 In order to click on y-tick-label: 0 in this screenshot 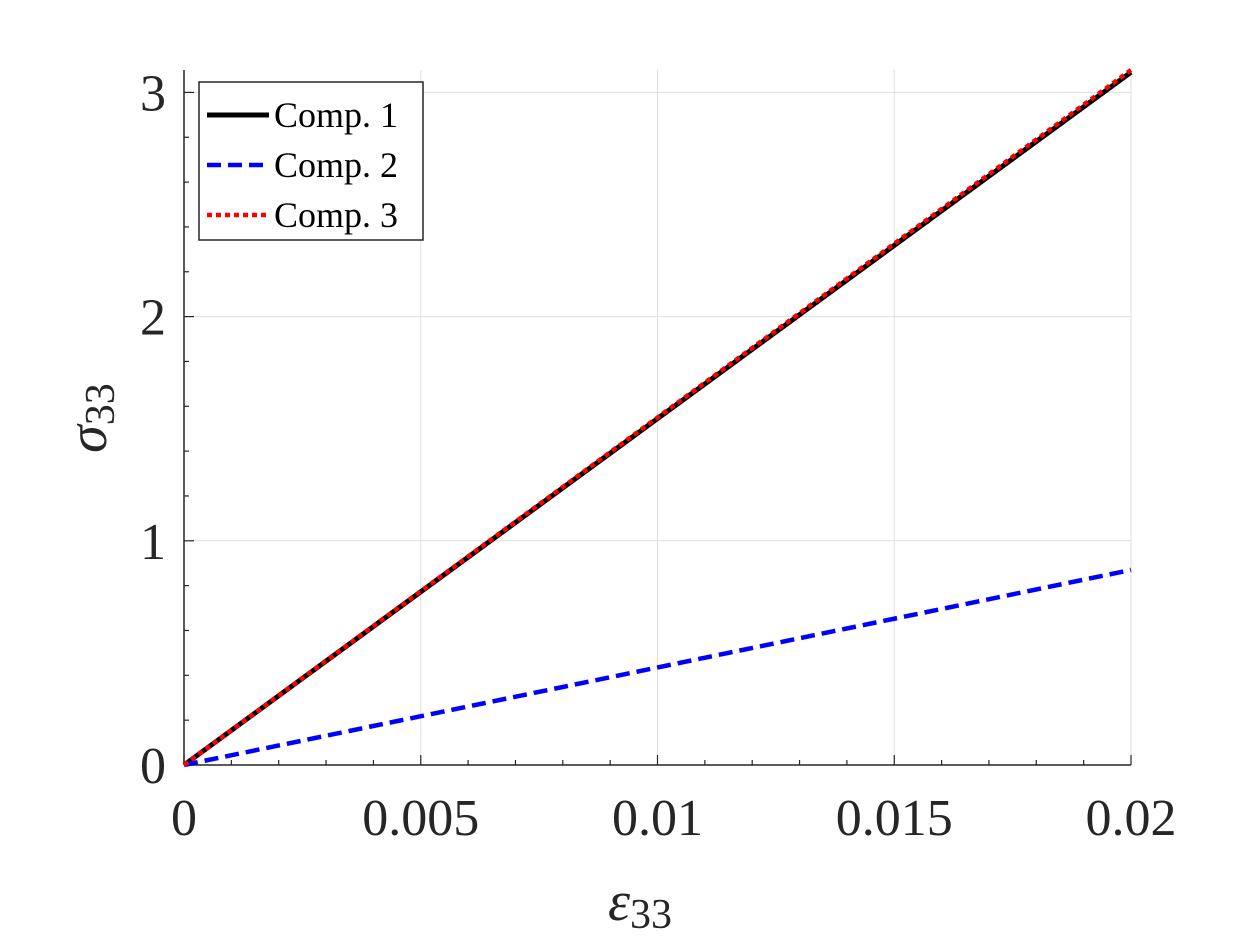, I will do `click(153, 766)`.